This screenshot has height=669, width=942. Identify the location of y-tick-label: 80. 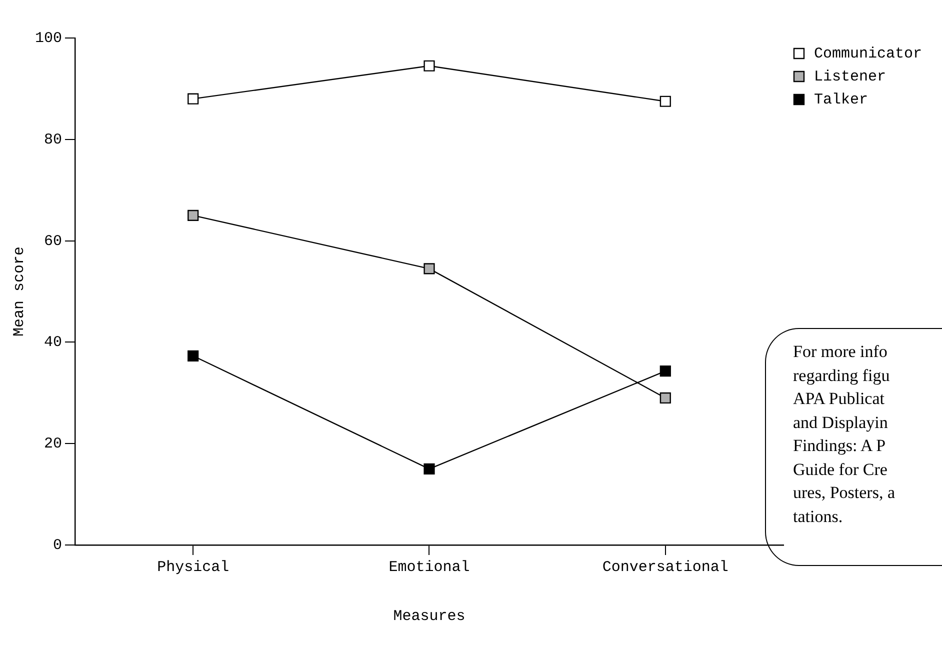
(53, 139).